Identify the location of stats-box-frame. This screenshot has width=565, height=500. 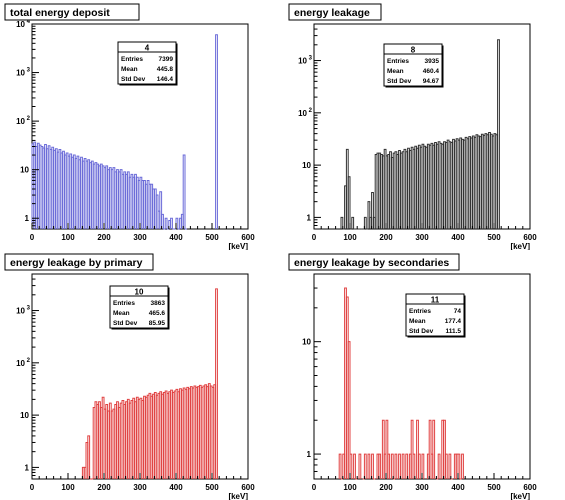
(139, 307).